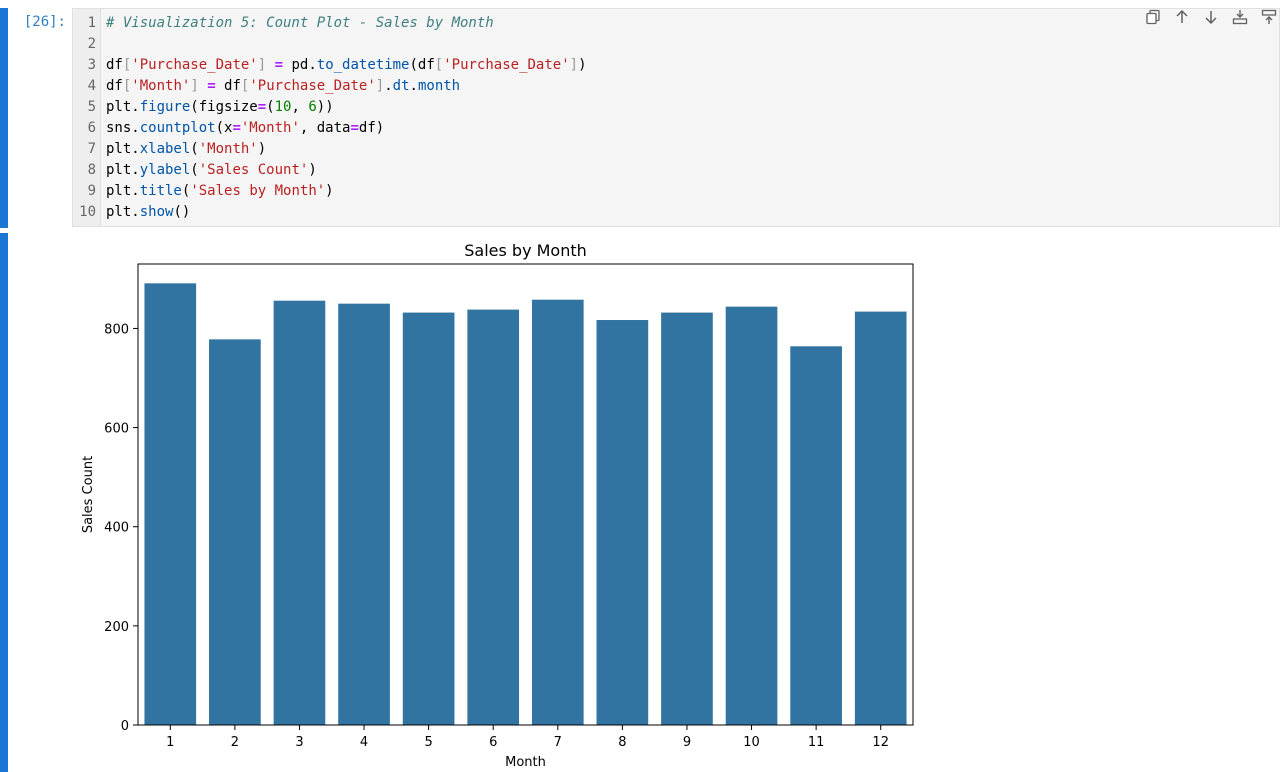  Describe the element at coordinates (428, 742) in the screenshot. I see `x-tick-label: 5` at that location.